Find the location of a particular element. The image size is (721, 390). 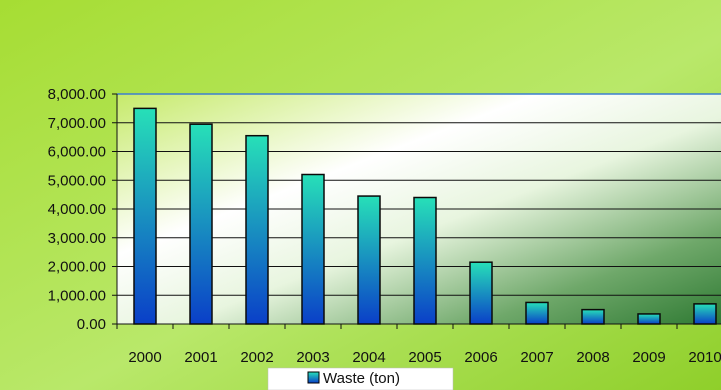

bar-2001 is located at coordinates (201, 224).